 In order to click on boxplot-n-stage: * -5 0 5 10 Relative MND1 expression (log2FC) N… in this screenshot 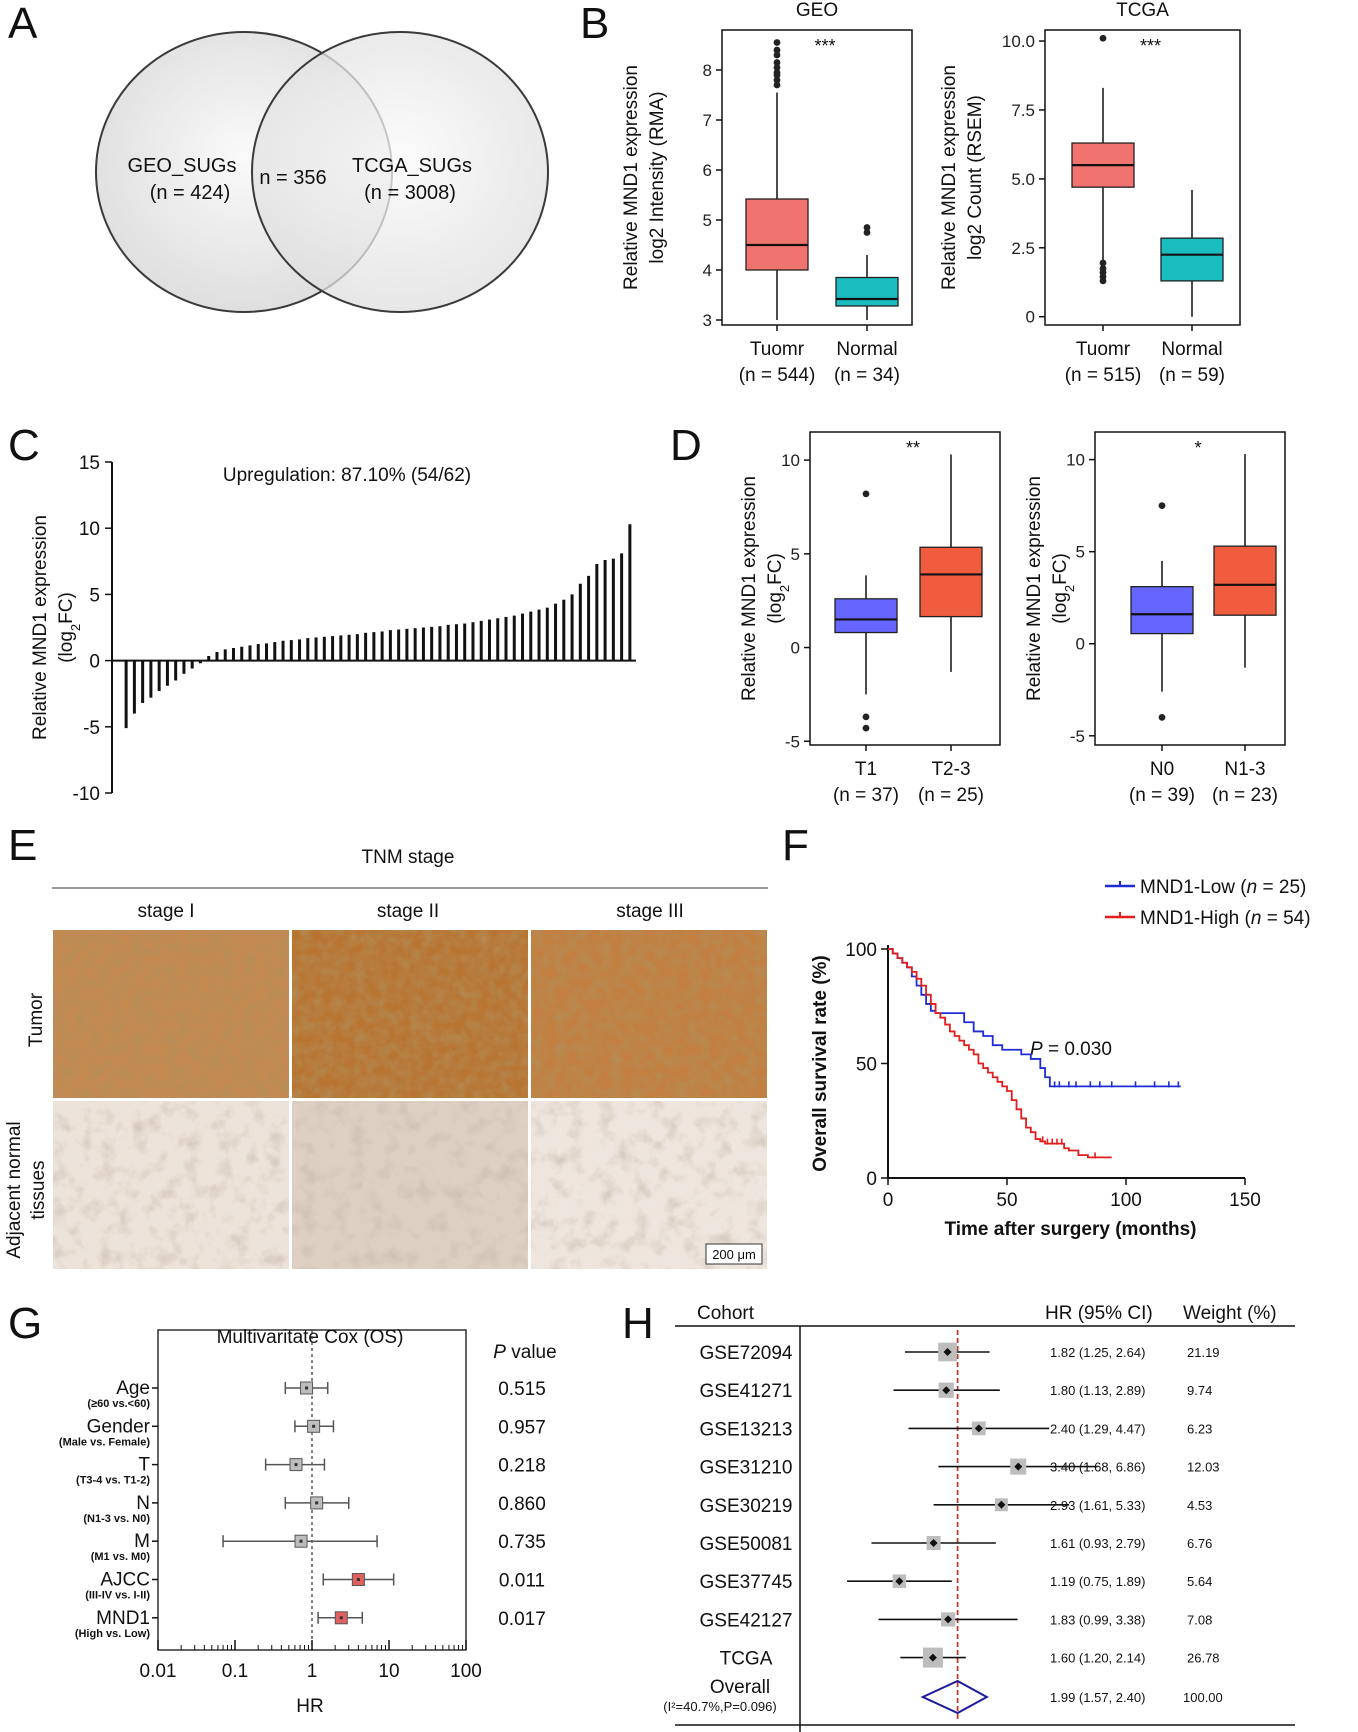, I will do `click(1155, 618)`.